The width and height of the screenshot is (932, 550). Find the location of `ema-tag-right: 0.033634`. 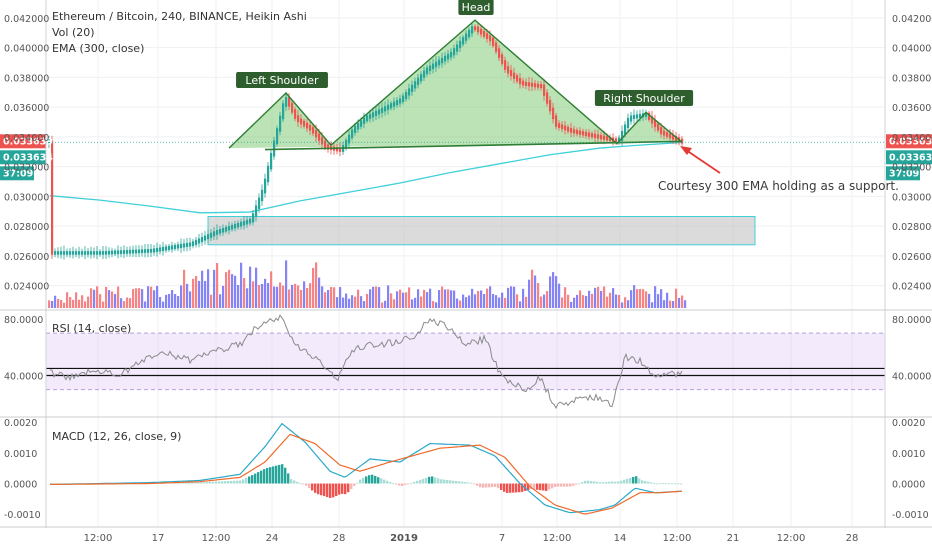

ema-tag-right: 0.033634 is located at coordinates (910, 157).